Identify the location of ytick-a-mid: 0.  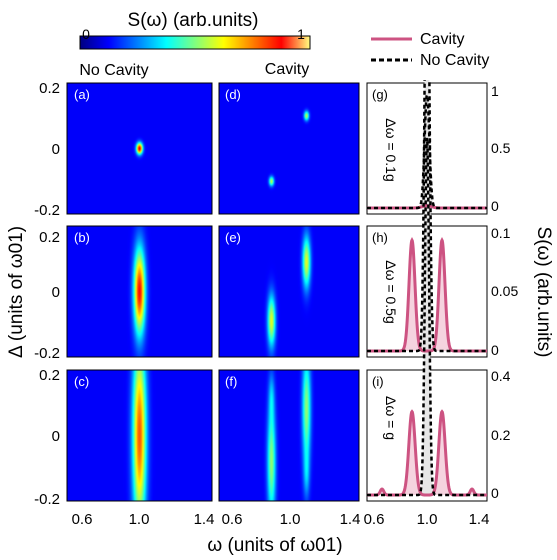
(56, 149).